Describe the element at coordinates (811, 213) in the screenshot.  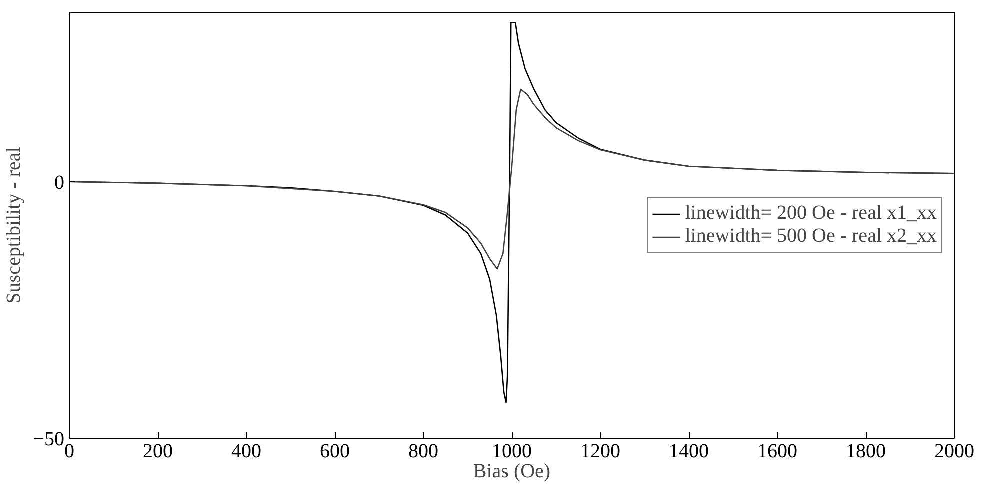
I see `legend-label: linewidth= 200 Oe - real x1_xx` at that location.